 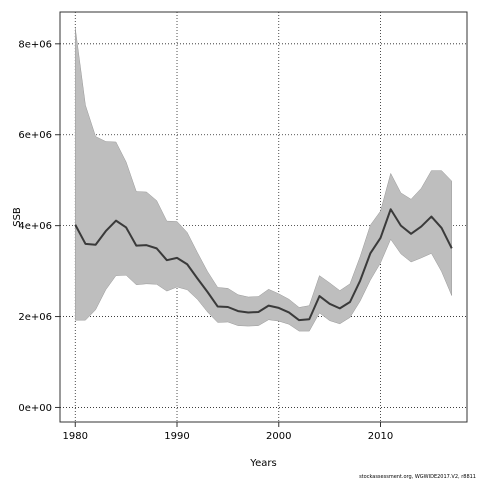 What do you see at coordinates (75, 436) in the screenshot?
I see `x-tick-label-1980: 1980` at bounding box center [75, 436].